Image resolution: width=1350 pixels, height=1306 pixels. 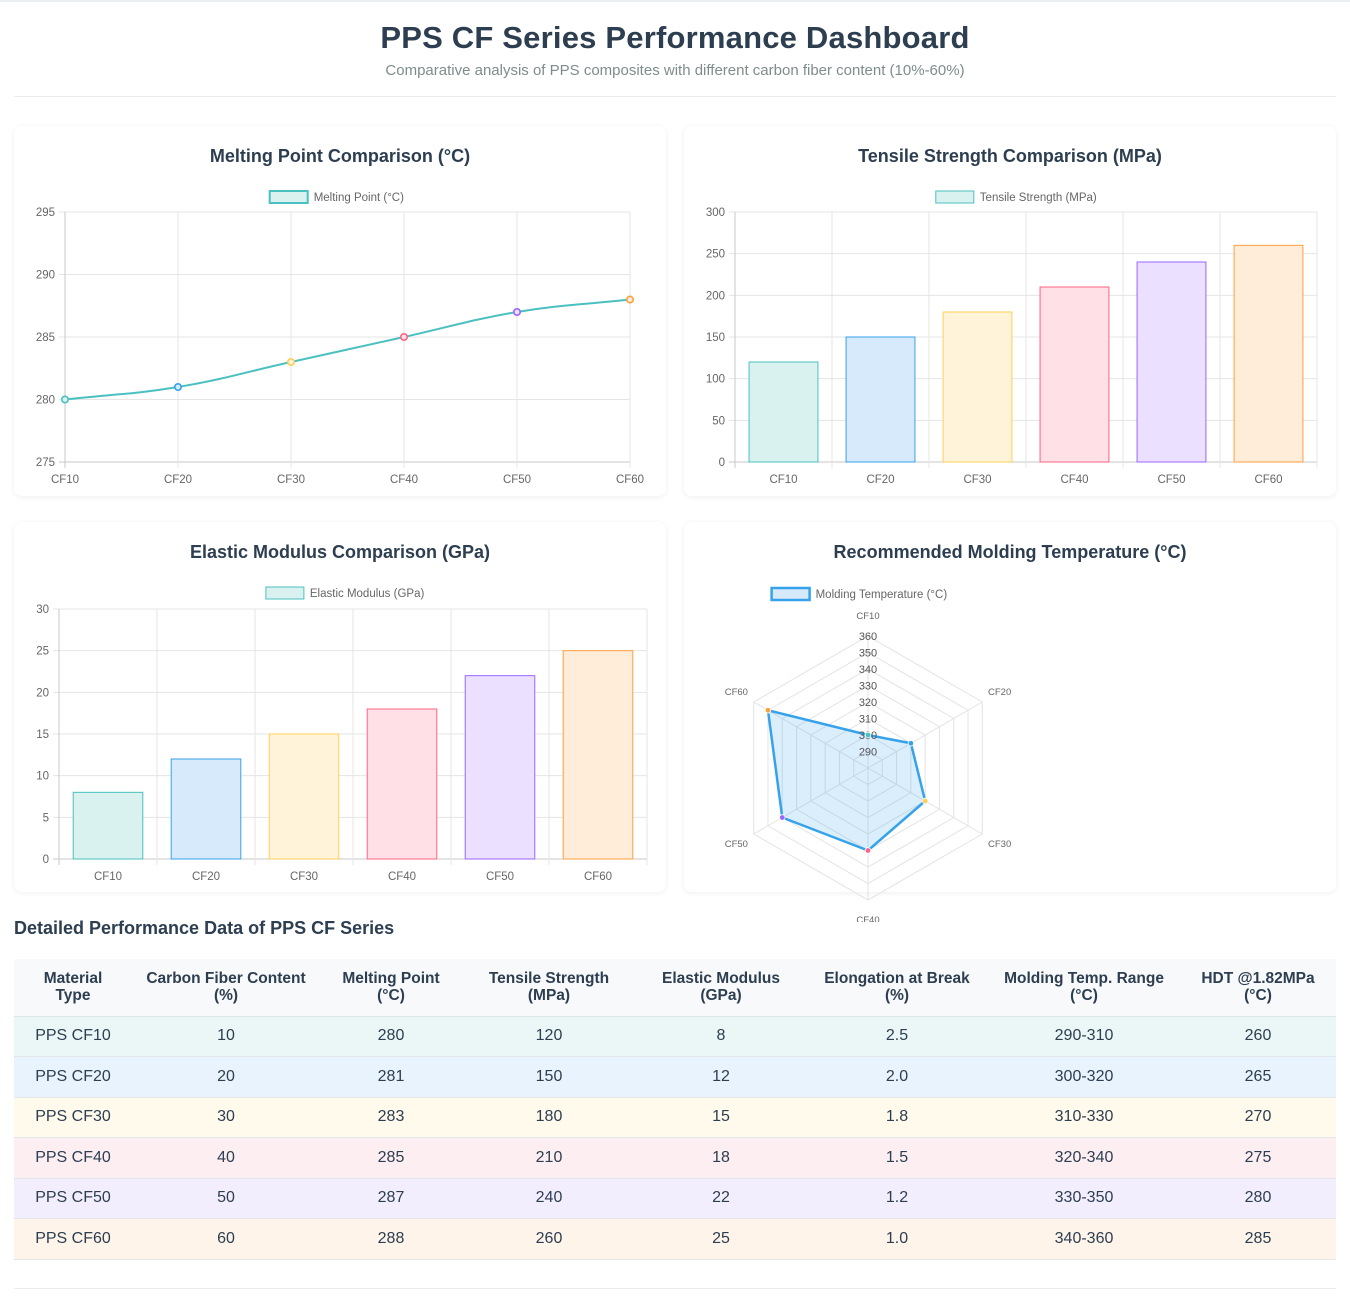 What do you see at coordinates (517, 480) in the screenshot?
I see `x-tick-label: CF50` at bounding box center [517, 480].